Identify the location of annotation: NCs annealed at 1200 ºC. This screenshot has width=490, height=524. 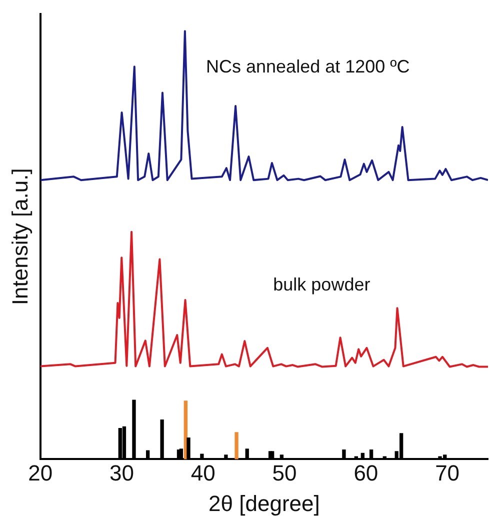
(308, 66).